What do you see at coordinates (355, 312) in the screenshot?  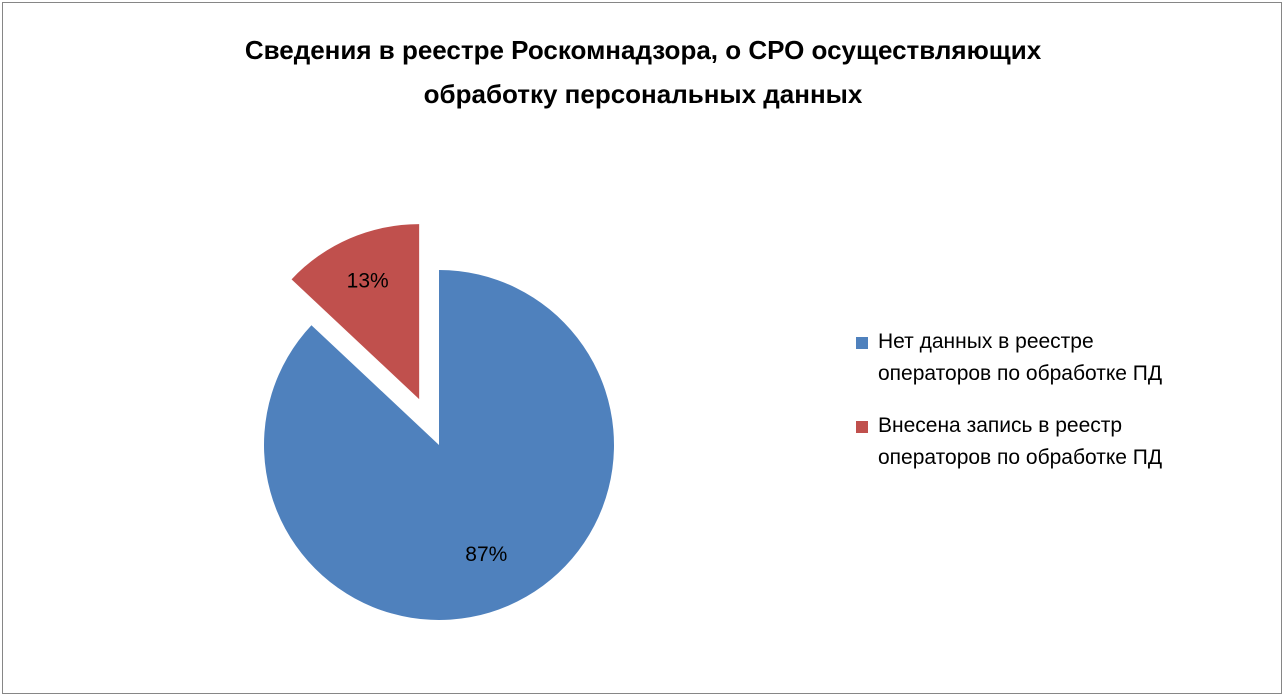 I see `pie-slice-registered` at bounding box center [355, 312].